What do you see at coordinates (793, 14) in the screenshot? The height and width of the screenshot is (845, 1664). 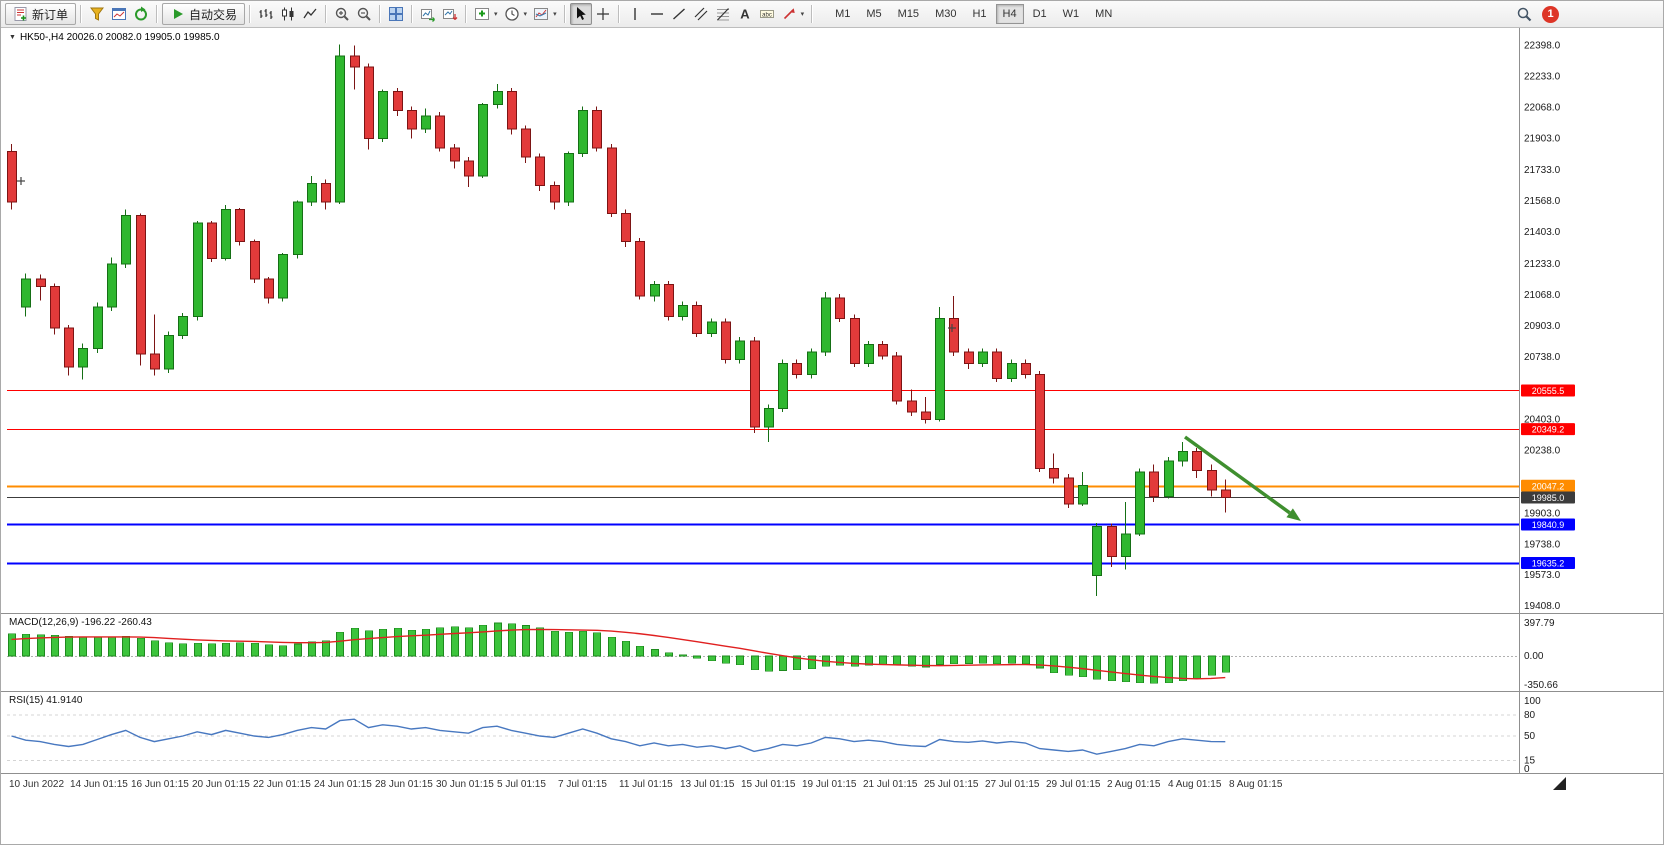 I see `arrows-icon: ▾` at bounding box center [793, 14].